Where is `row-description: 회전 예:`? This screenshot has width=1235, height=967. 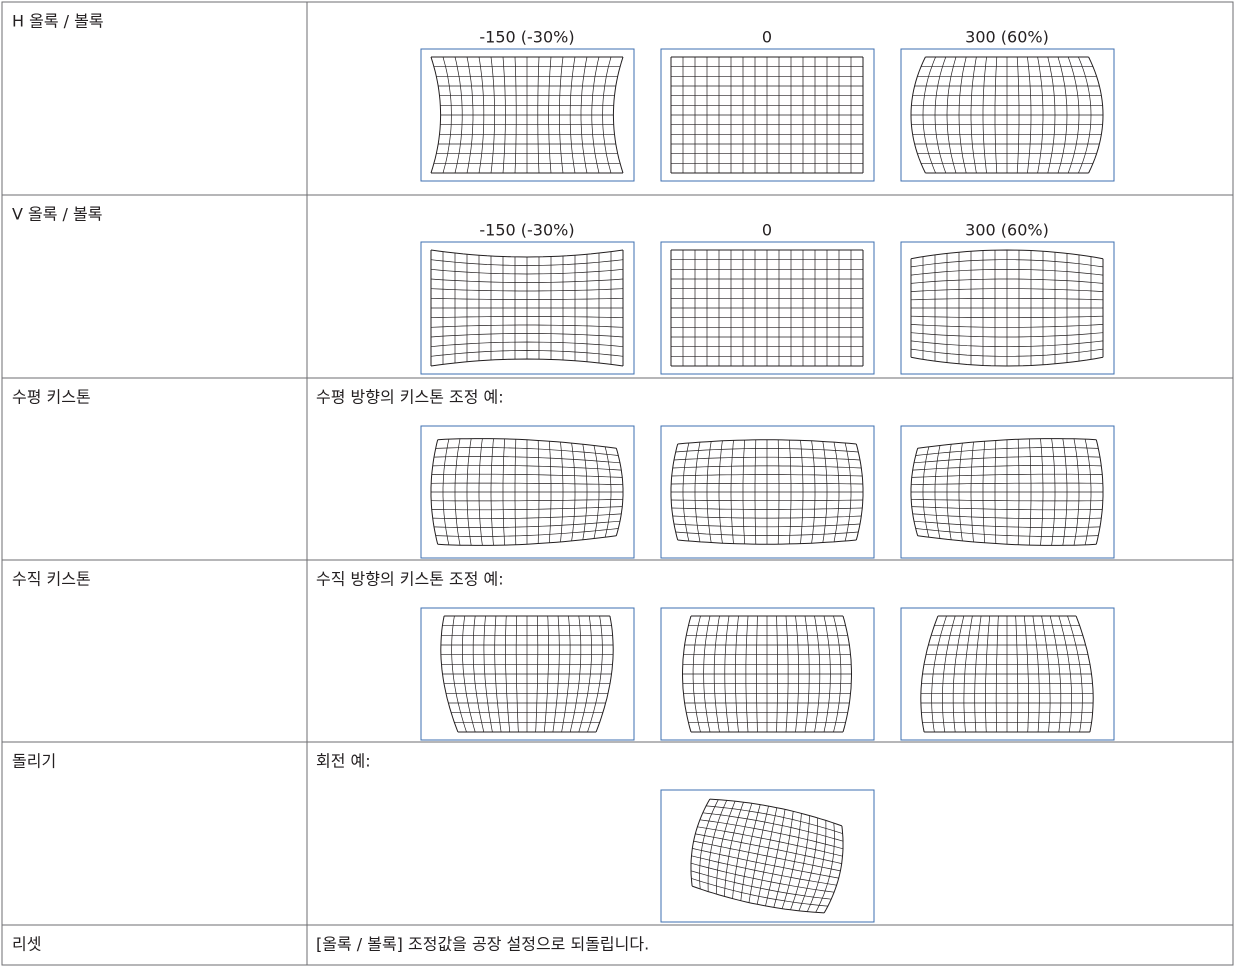 row-description: 회전 예: is located at coordinates (343, 761).